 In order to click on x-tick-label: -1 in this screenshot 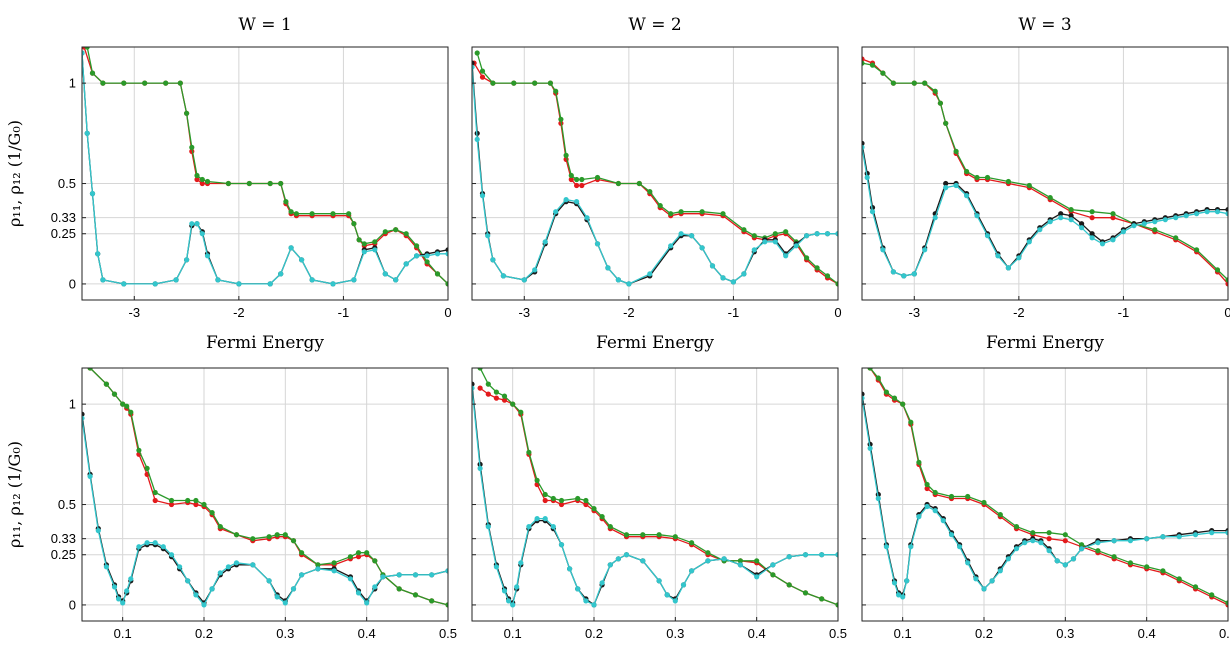, I will do `click(734, 312)`.